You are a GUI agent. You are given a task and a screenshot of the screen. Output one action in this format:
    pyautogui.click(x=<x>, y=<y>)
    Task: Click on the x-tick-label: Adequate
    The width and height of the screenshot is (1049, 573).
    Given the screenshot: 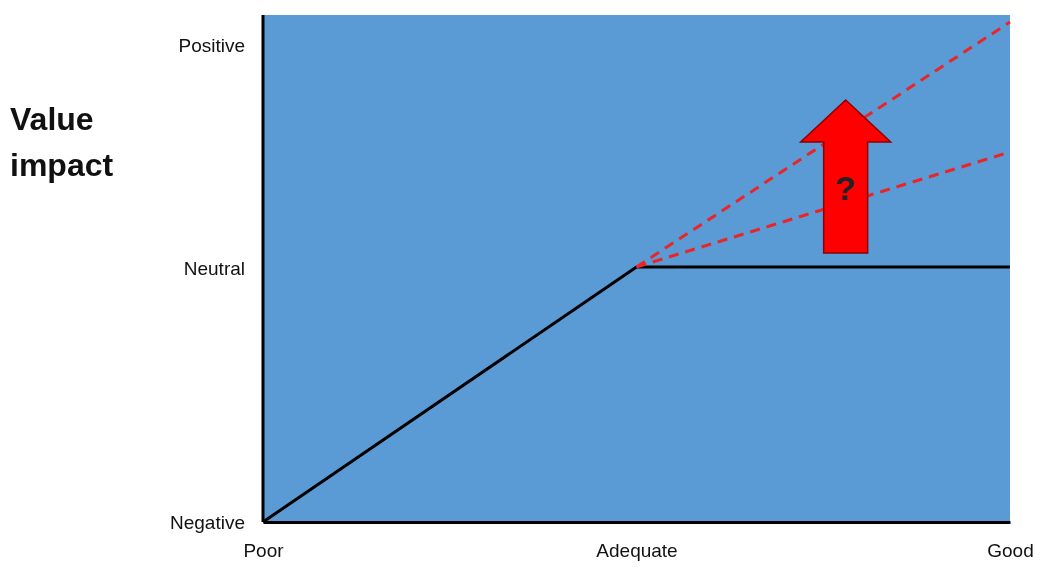 What is the action you would take?
    pyautogui.click(x=637, y=551)
    